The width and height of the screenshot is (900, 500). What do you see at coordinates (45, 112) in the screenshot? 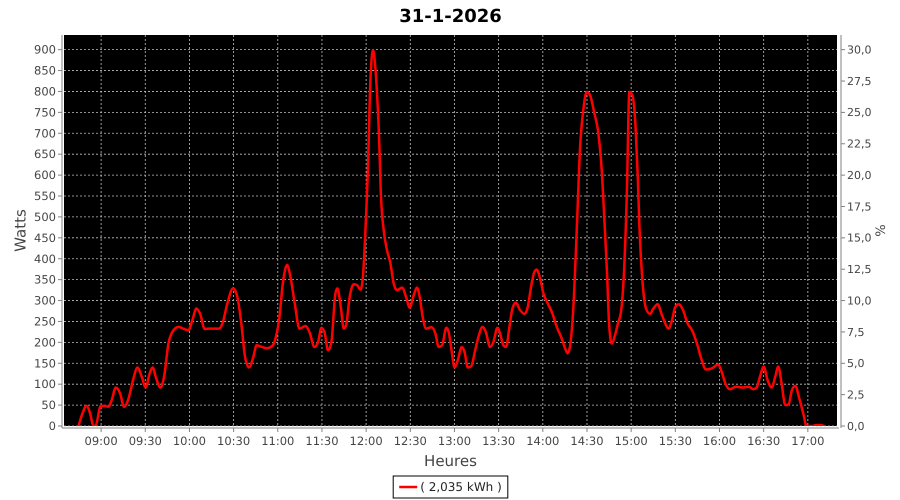
I see `y-tick-label: 750` at bounding box center [45, 112].